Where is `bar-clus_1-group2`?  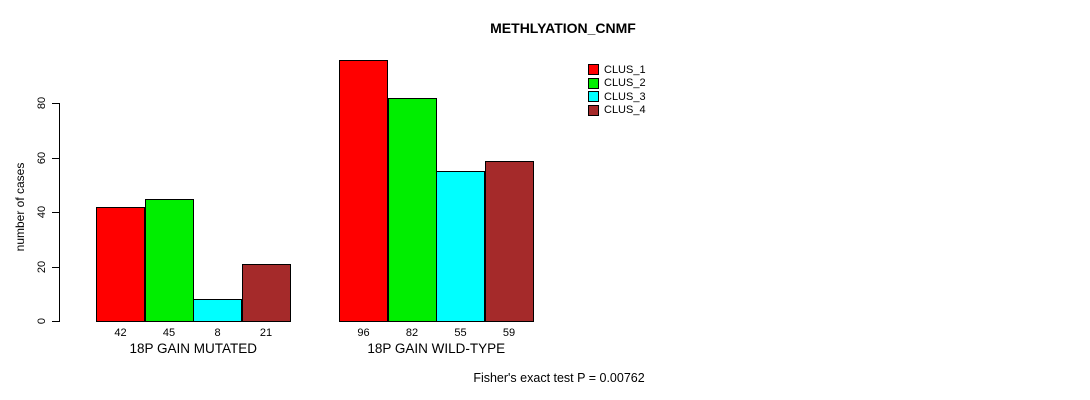 bar-clus_1-group2 is located at coordinates (363, 190).